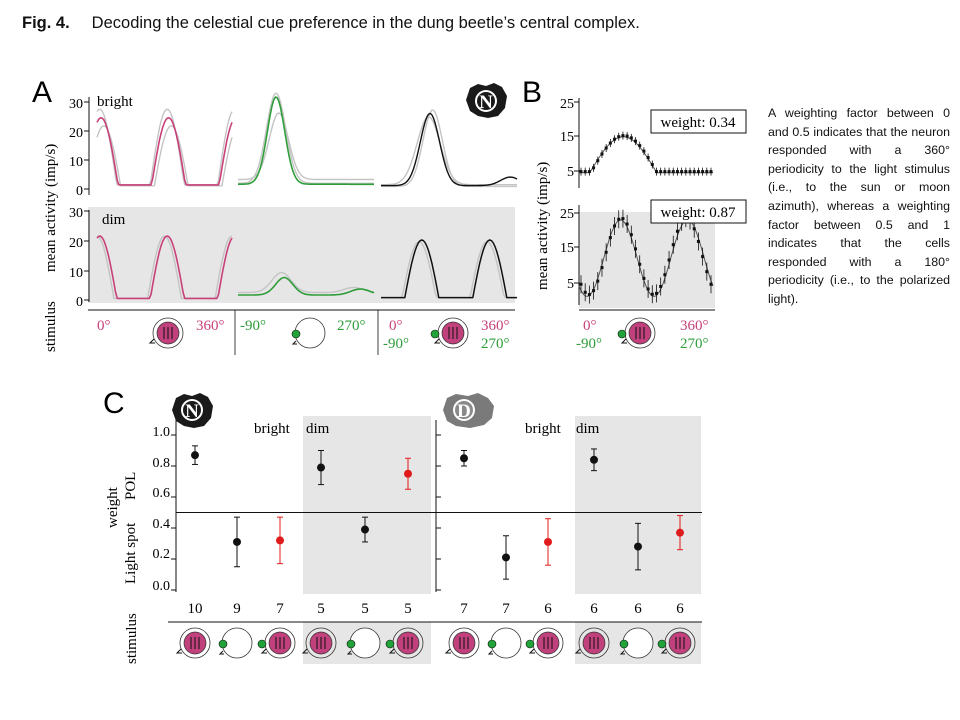 This screenshot has width=960, height=720. I want to click on badge-letter-a: N, so click(486, 102).